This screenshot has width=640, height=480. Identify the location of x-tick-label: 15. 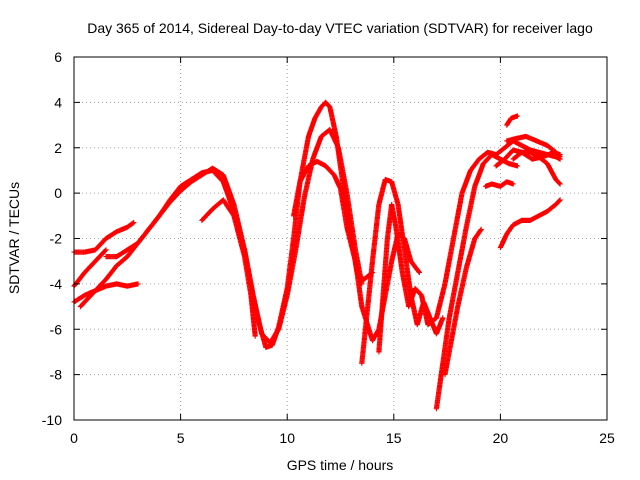
(394, 438).